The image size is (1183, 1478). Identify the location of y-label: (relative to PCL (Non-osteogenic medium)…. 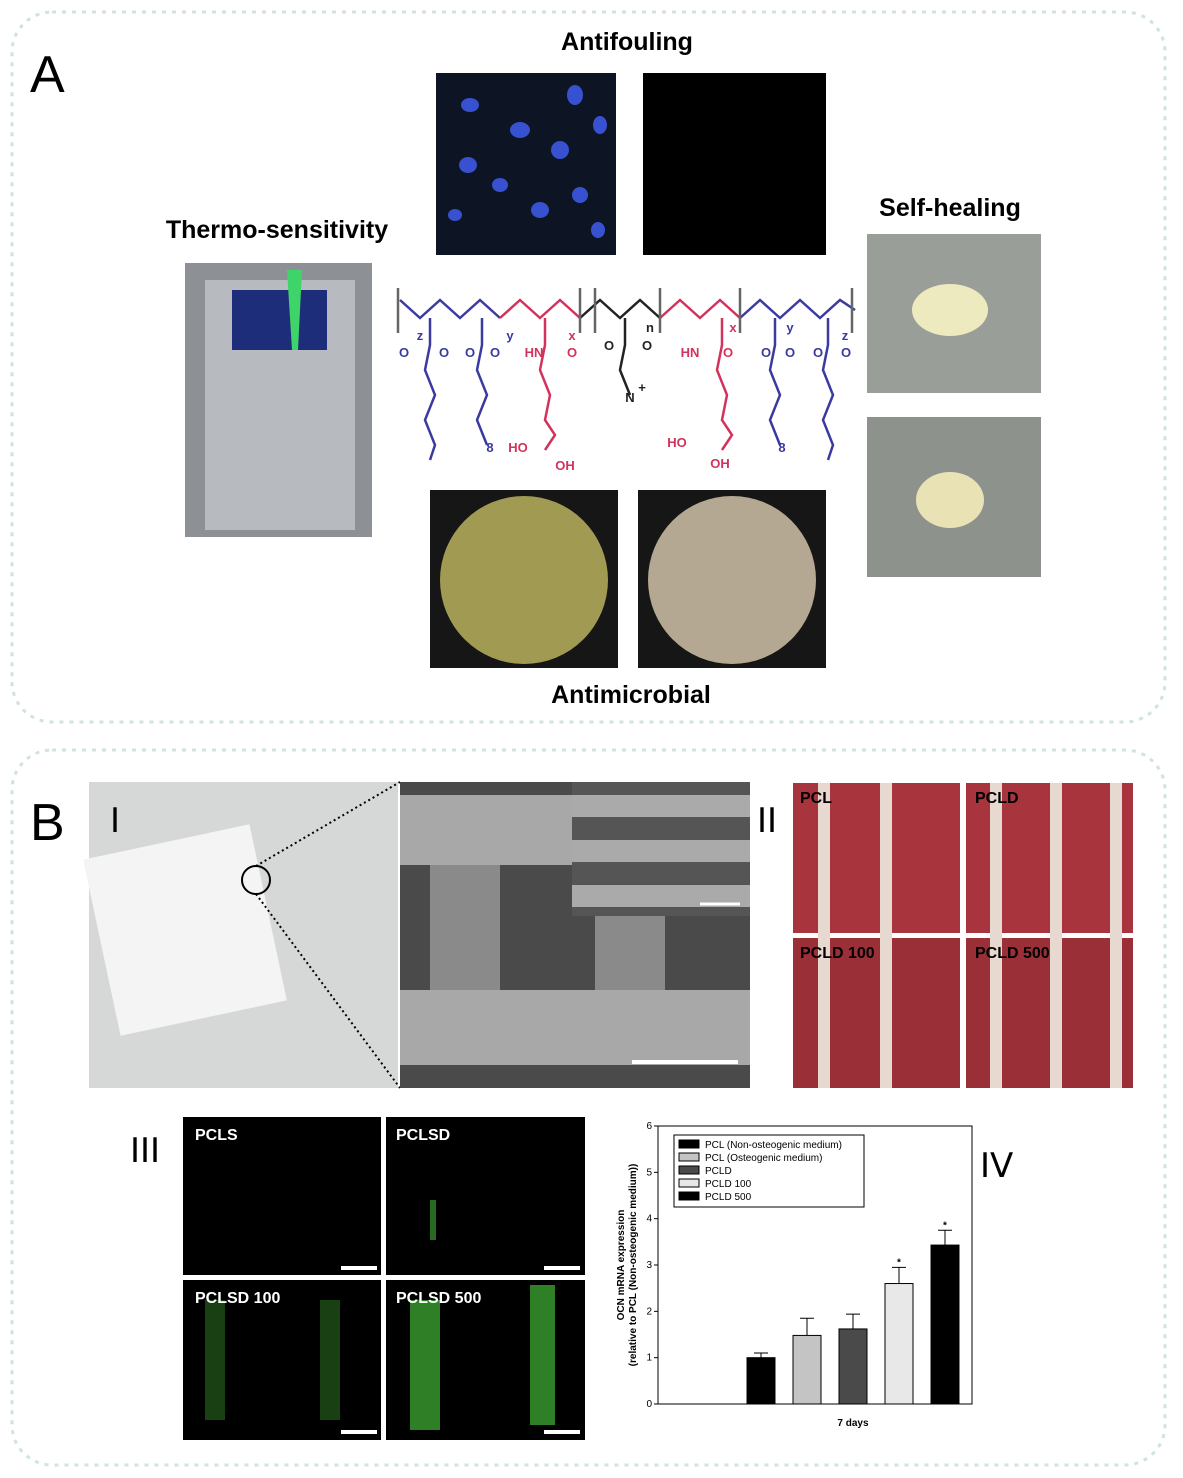
(633, 1265).